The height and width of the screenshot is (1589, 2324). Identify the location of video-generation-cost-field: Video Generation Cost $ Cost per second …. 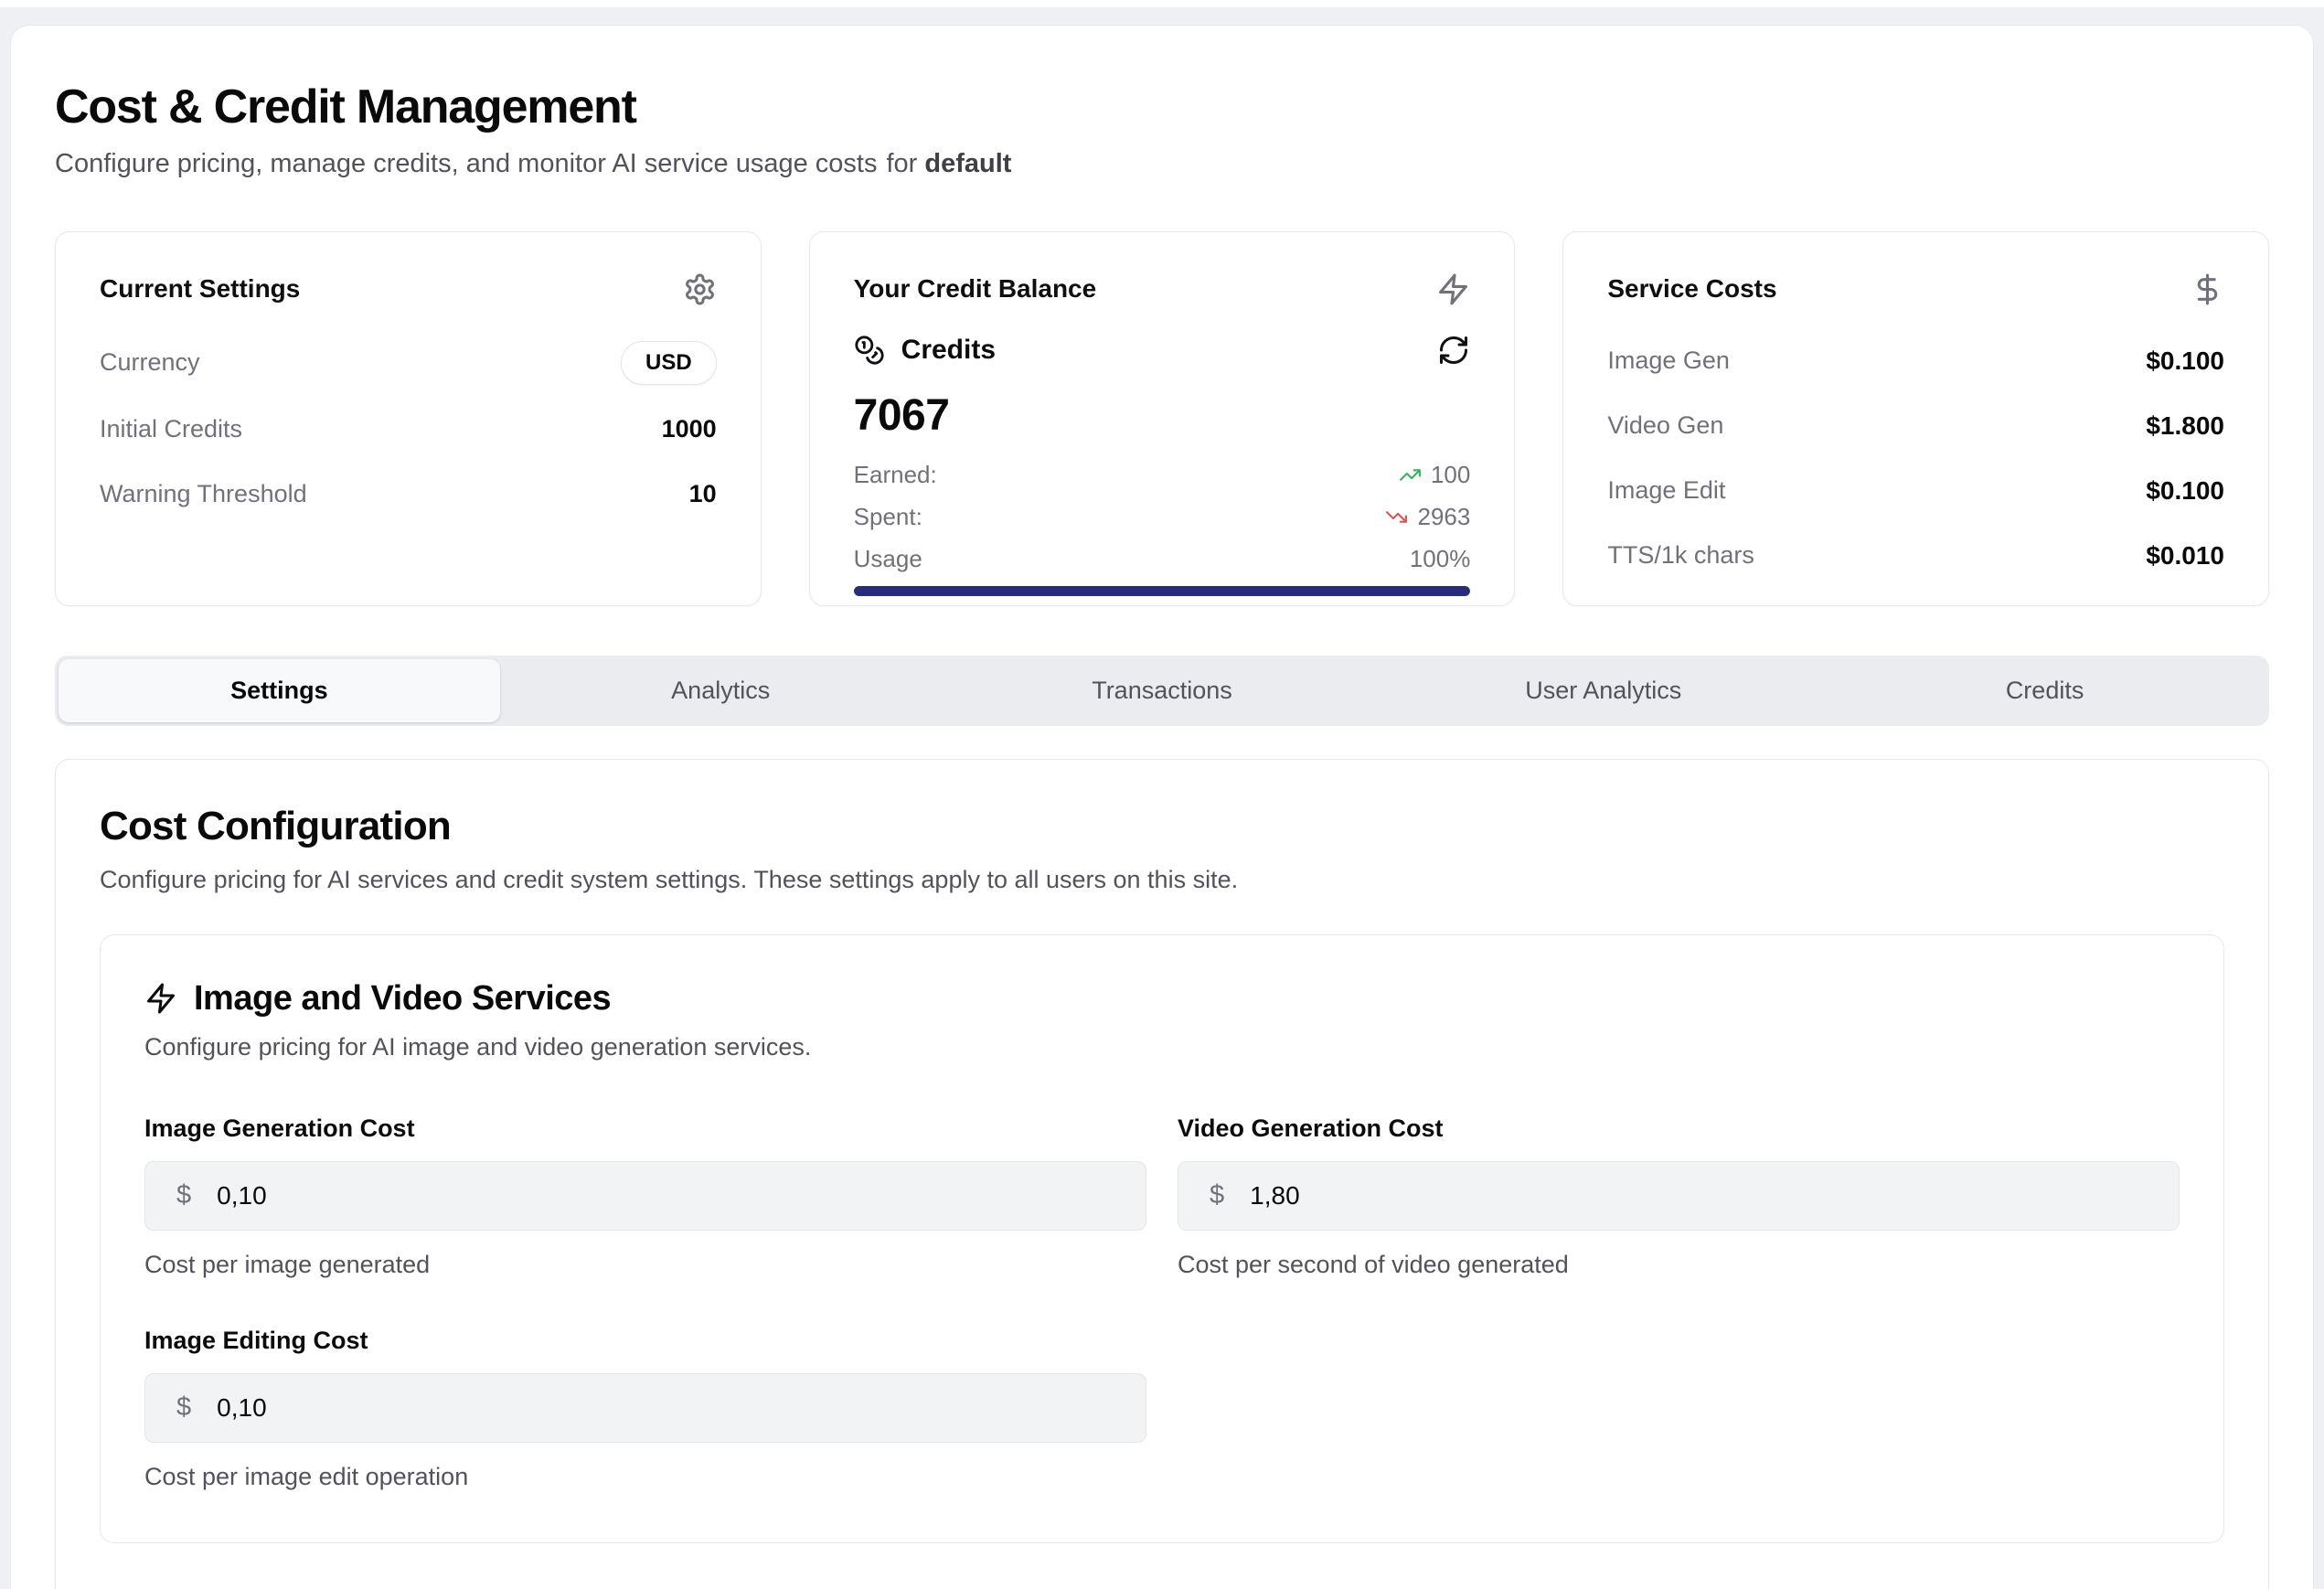
(1679, 1196).